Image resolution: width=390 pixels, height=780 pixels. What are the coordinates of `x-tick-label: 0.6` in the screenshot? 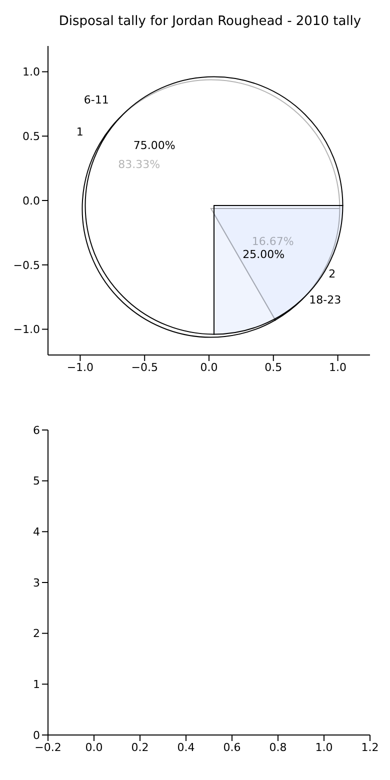 It's located at (232, 747).